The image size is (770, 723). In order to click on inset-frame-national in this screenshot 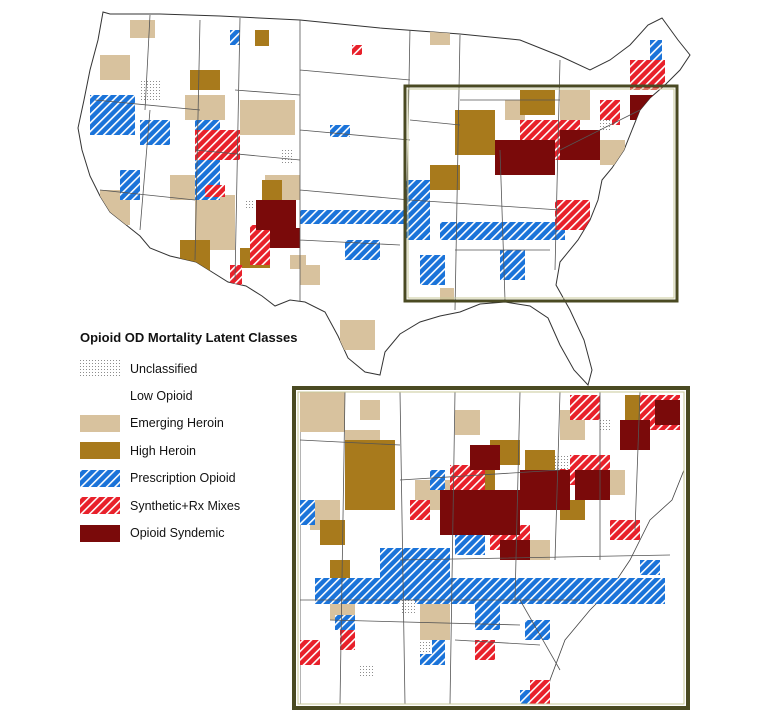, I will do `click(541, 193)`.